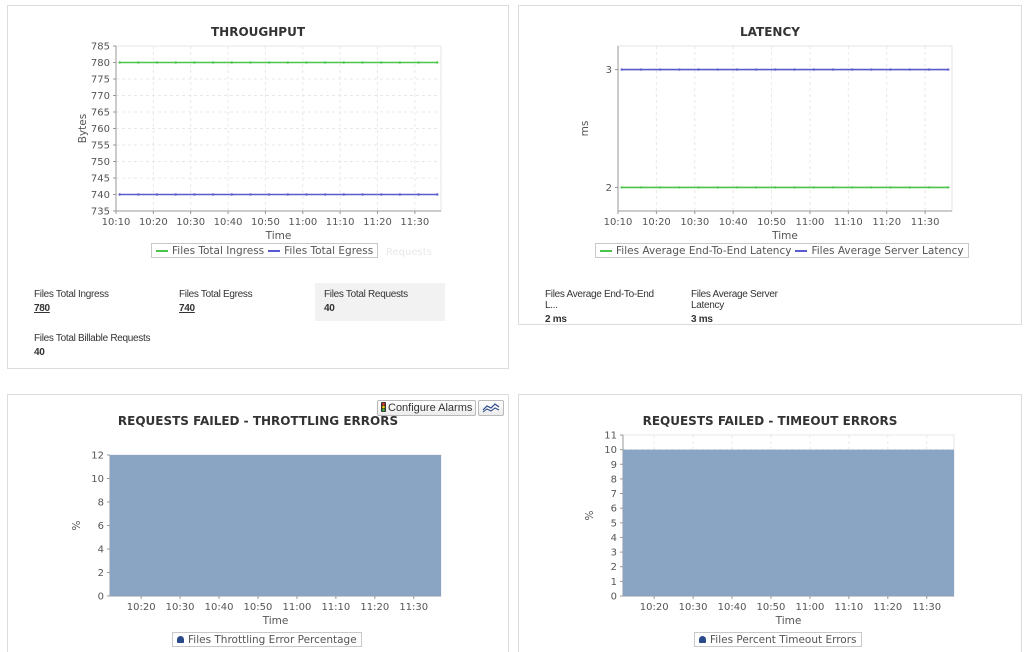  I want to click on y-tick-label: 750, so click(100, 162).